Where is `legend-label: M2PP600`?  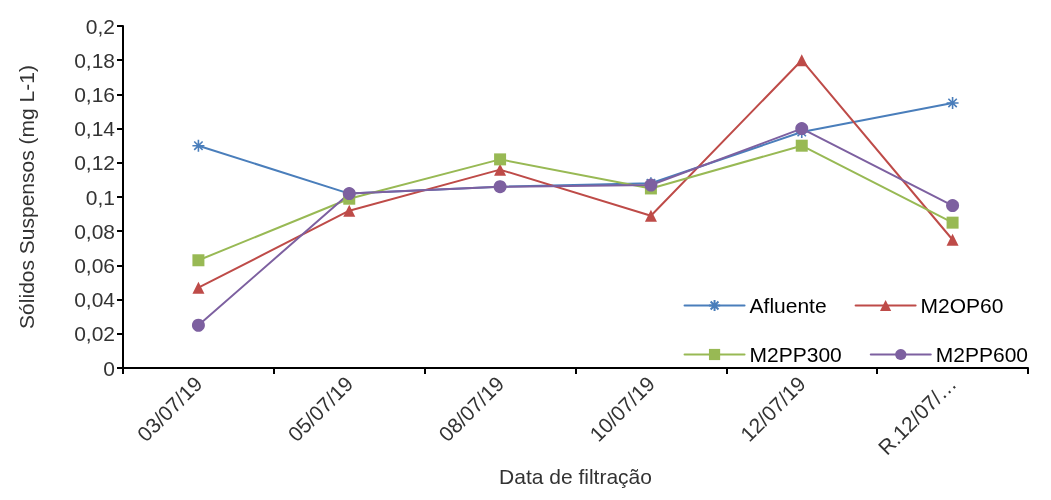
legend-label: M2PP600 is located at coordinates (982, 354).